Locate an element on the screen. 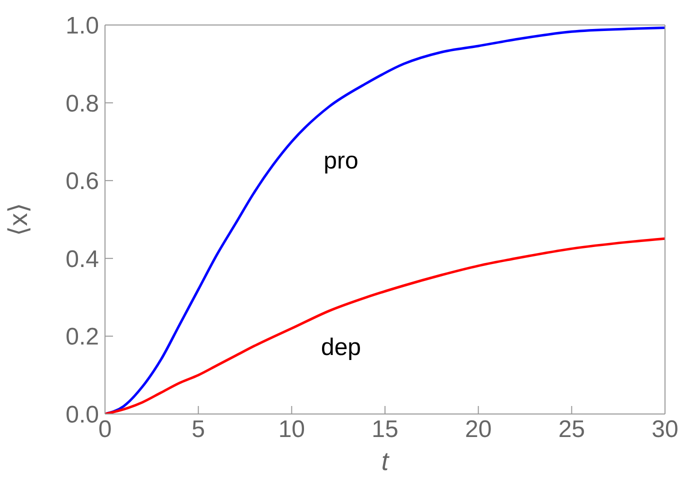 This screenshot has width=684, height=500. y-tick-label: 0.2 is located at coordinates (82, 337).